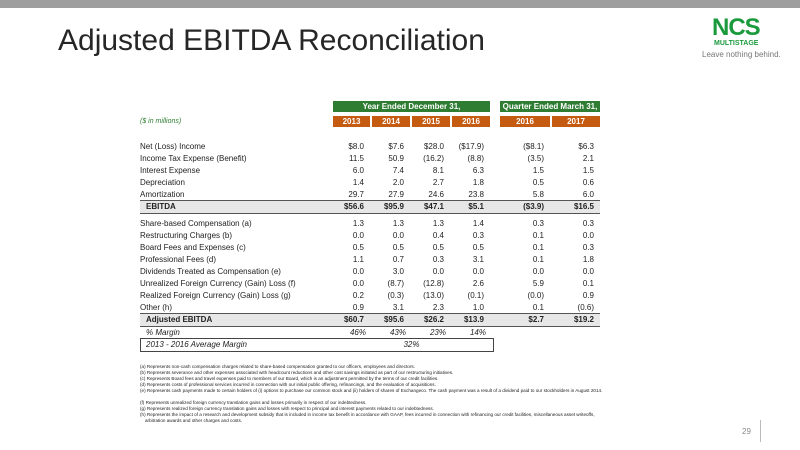  What do you see at coordinates (438, 182) in the screenshot?
I see `cell-value: 2.7` at bounding box center [438, 182].